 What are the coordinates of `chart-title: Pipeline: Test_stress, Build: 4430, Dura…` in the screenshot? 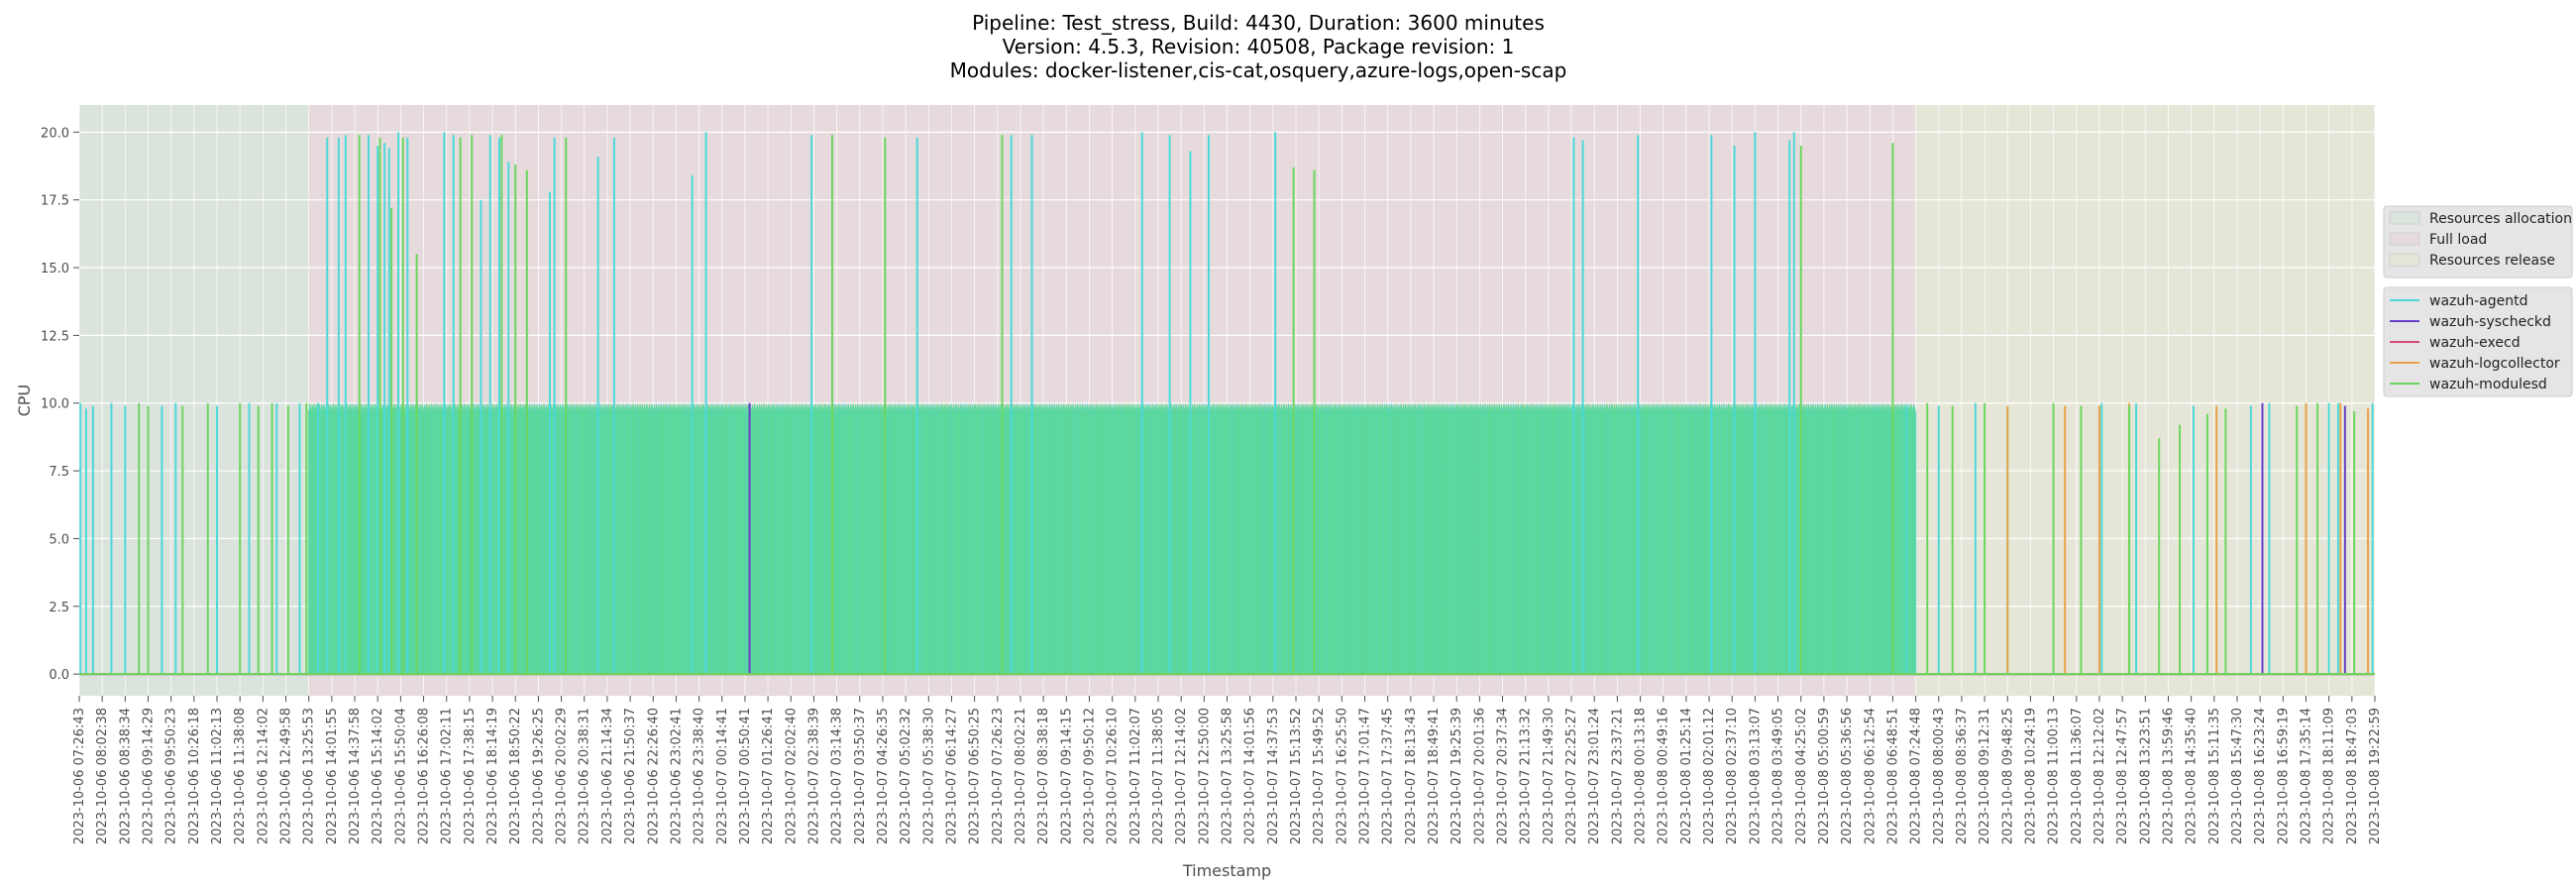 It's located at (1259, 46).